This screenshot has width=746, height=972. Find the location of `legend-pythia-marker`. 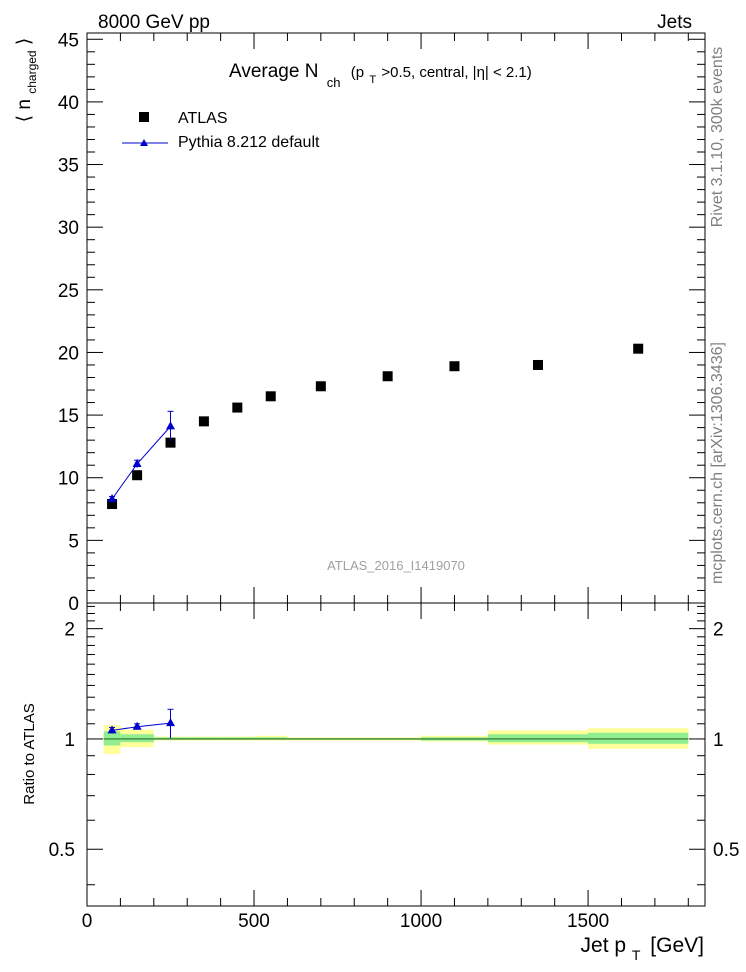

legend-pythia-marker is located at coordinates (144, 142).